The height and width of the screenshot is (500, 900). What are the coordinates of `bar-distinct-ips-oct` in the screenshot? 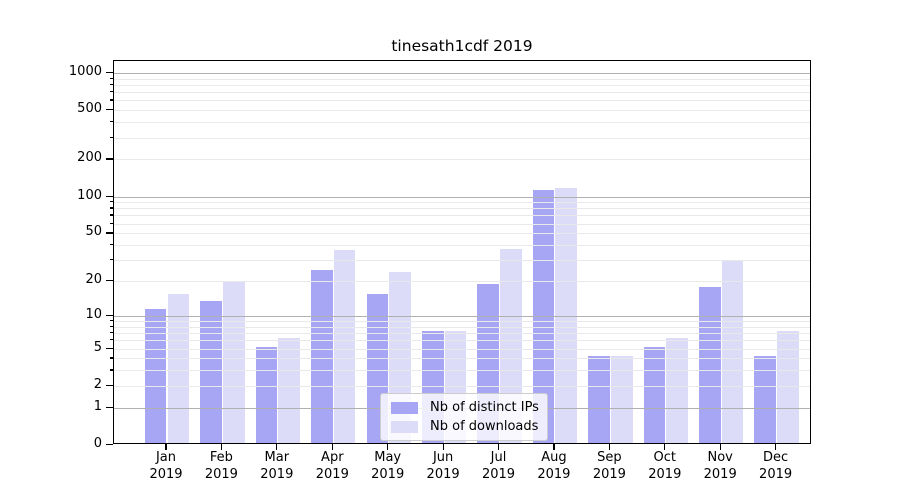 It's located at (654, 394).